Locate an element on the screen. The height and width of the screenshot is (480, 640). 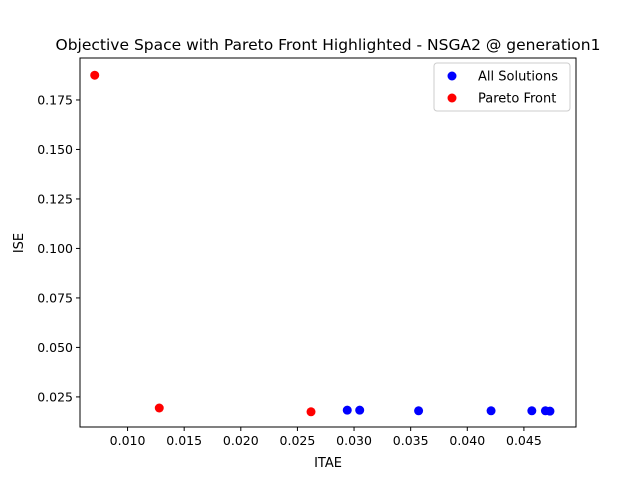
y-tick-label: 0.050 is located at coordinates (55, 347).